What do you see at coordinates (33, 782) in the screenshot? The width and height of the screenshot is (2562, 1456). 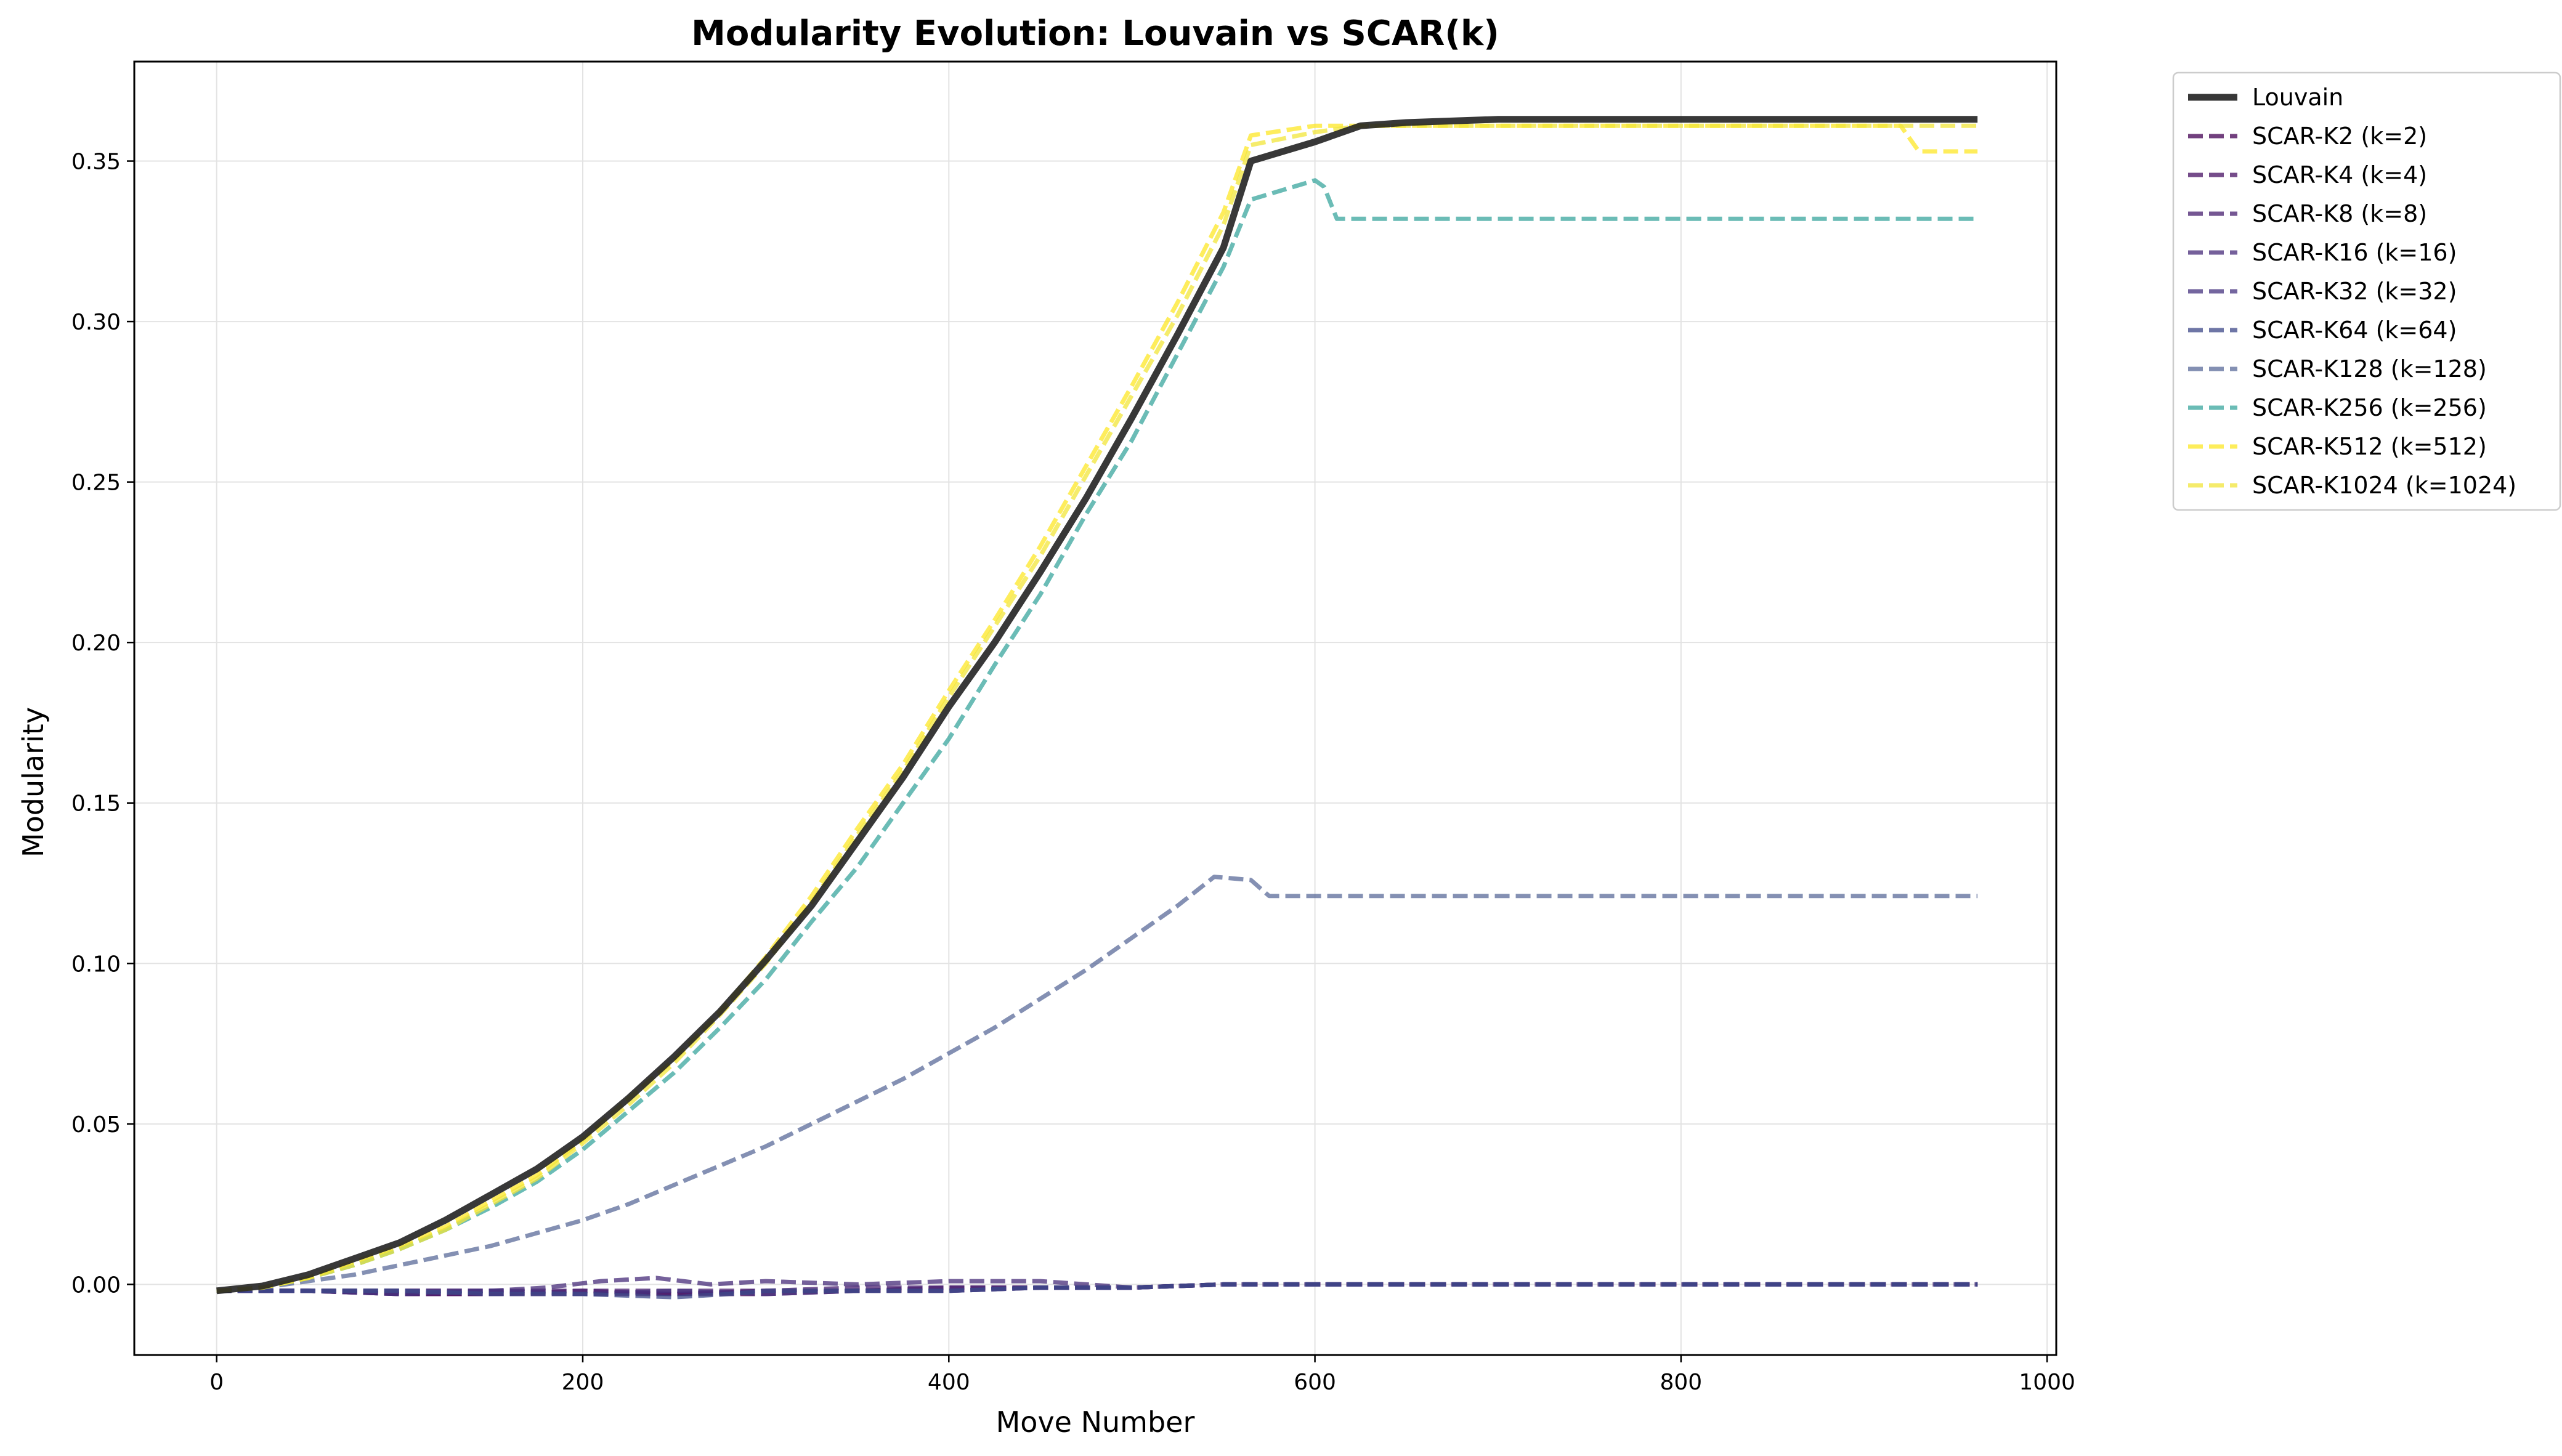 I see `y-axis-label: Modularity` at bounding box center [33, 782].